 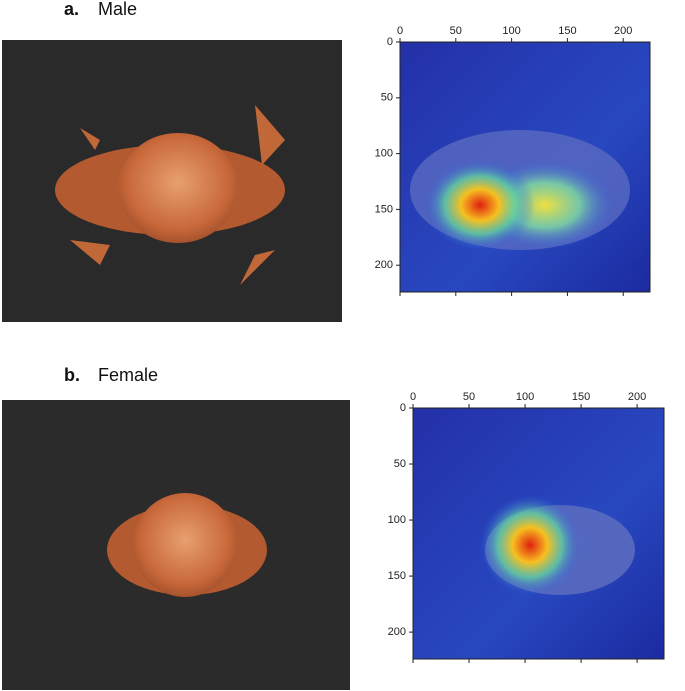 What do you see at coordinates (128, 375) in the screenshot?
I see `panel-title: Female` at bounding box center [128, 375].